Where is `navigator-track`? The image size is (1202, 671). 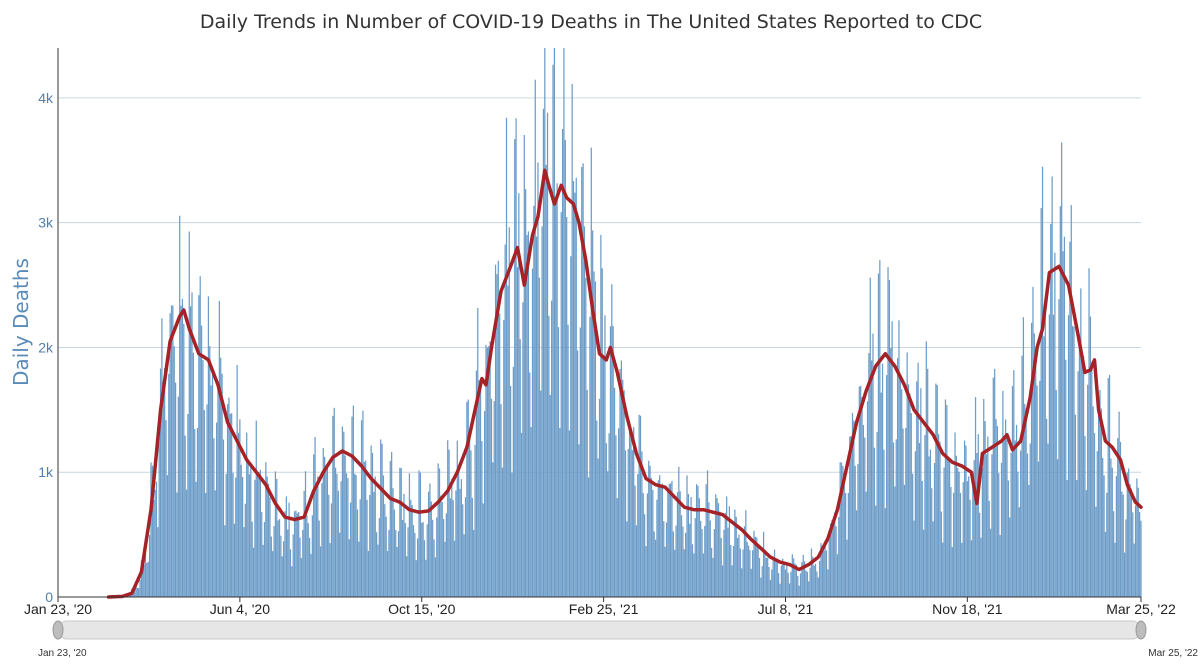 navigator-track is located at coordinates (599, 630).